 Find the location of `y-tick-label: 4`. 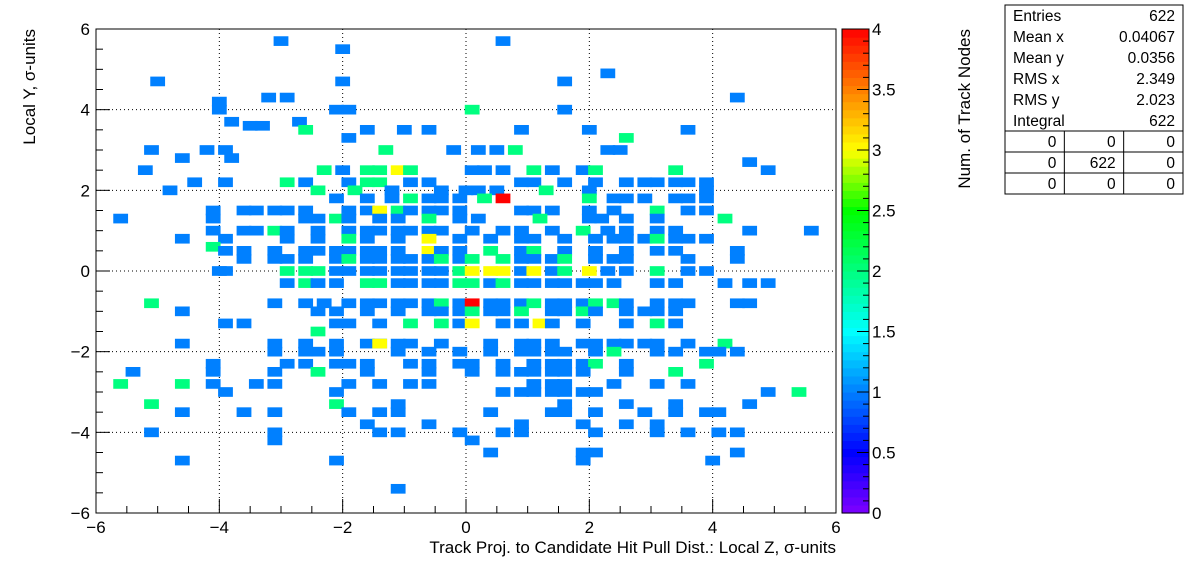

y-tick-label: 4 is located at coordinates (85, 110).